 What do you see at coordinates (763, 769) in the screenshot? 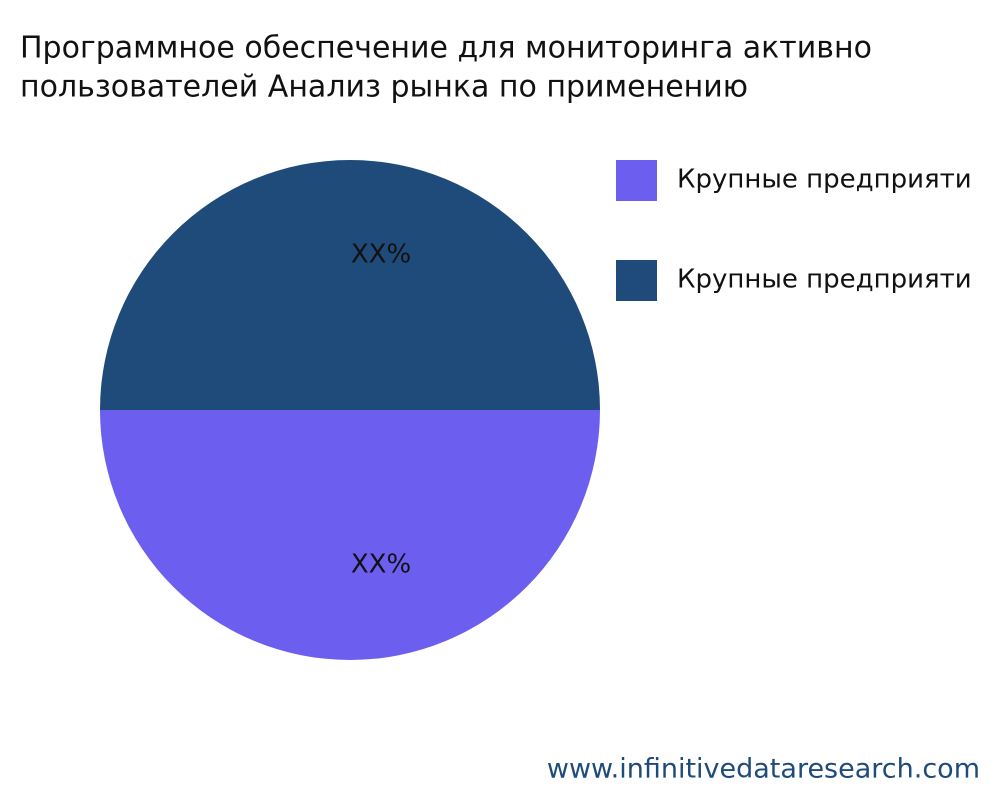
I see `watermark: www.infinitivedataresearch.com` at bounding box center [763, 769].